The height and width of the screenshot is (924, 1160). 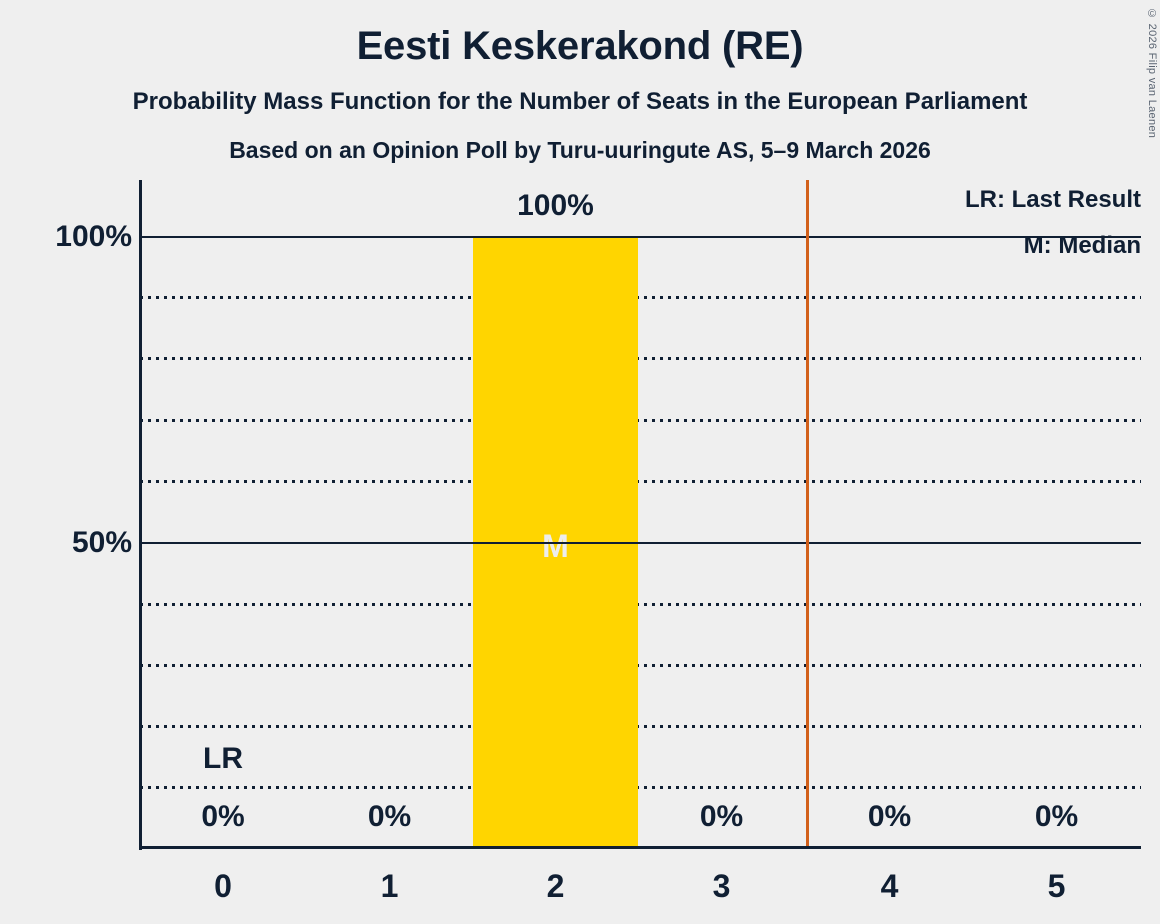 I want to click on x-tick-label-3: 3, so click(x=721, y=886).